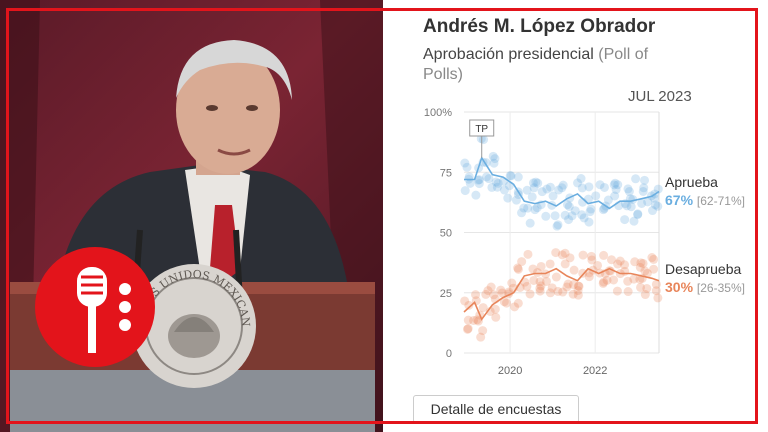 This screenshot has height=432, width=768. Describe the element at coordinates (536, 64) in the screenshot. I see `subtitle-muted: (Poll of Polls)` at that location.